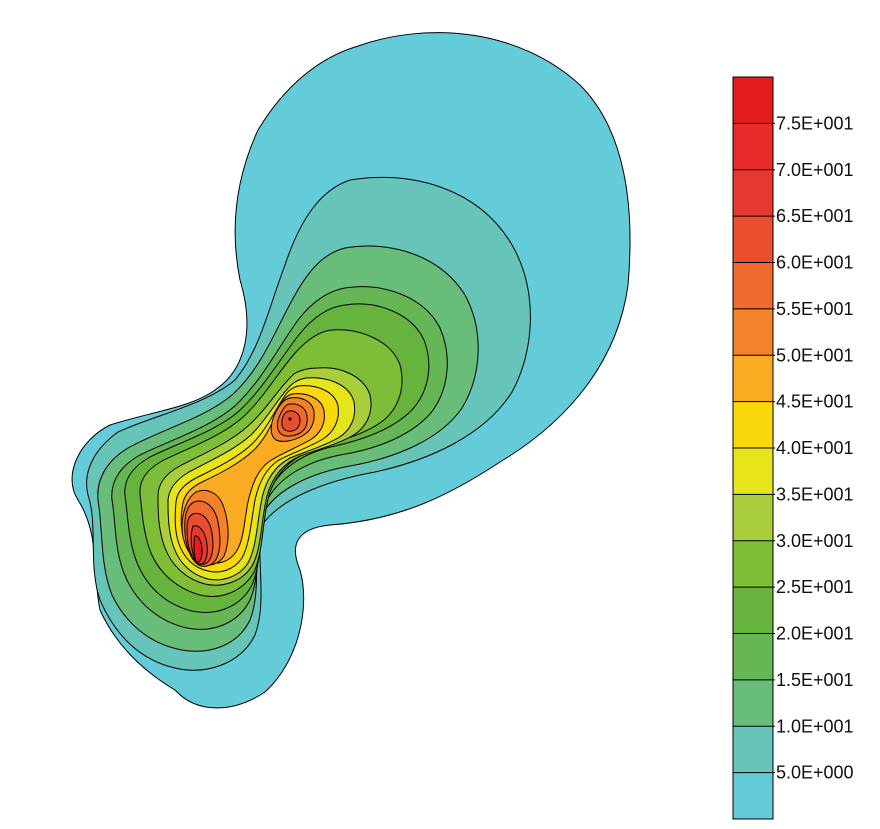 Image resolution: width=880 pixels, height=829 pixels. Describe the element at coordinates (815, 123) in the screenshot. I see `colorbar-label: 7.5E+001` at that location.